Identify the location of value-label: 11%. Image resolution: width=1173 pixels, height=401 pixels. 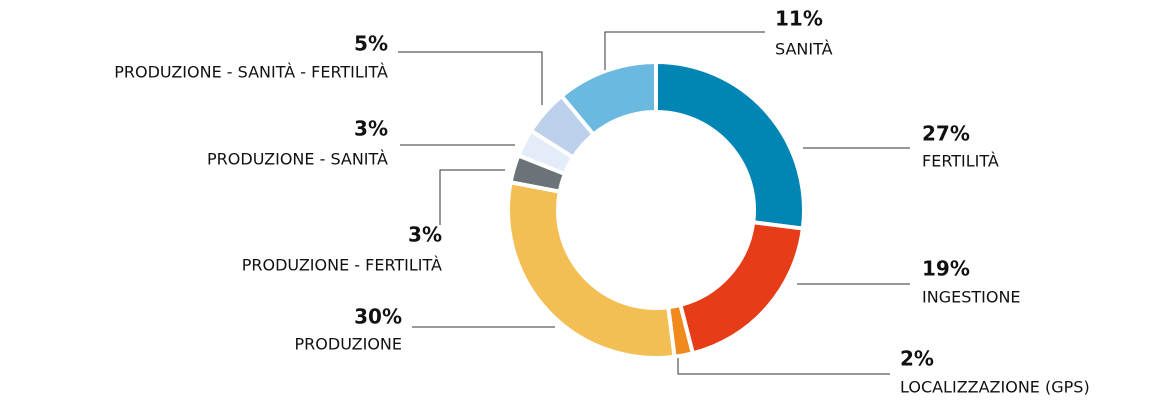
(799, 19).